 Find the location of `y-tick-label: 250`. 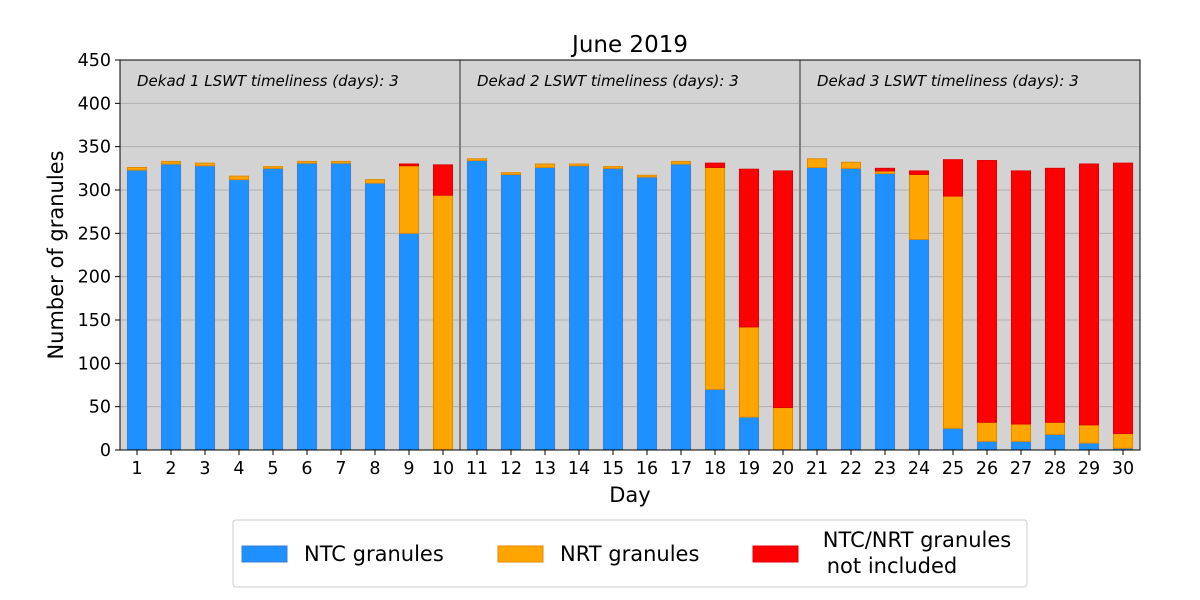

y-tick-label: 250 is located at coordinates (94, 234).